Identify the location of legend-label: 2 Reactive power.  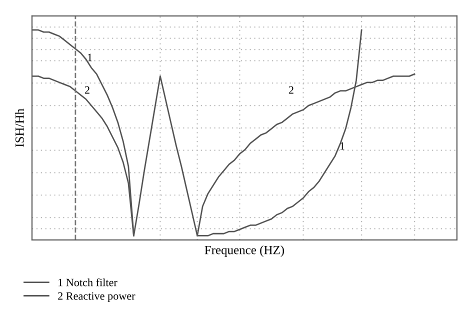
(97, 297).